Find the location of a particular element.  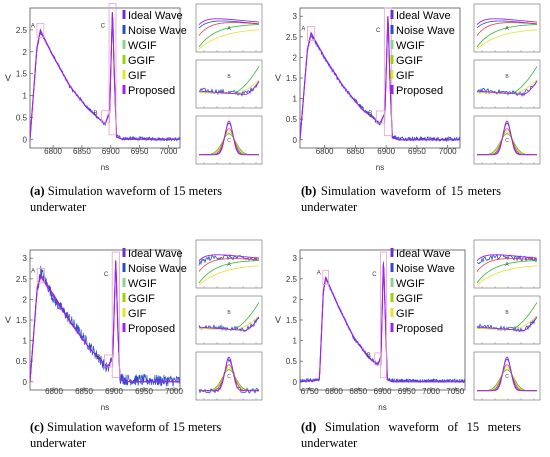

inset-label: C is located at coordinates (229, 141).